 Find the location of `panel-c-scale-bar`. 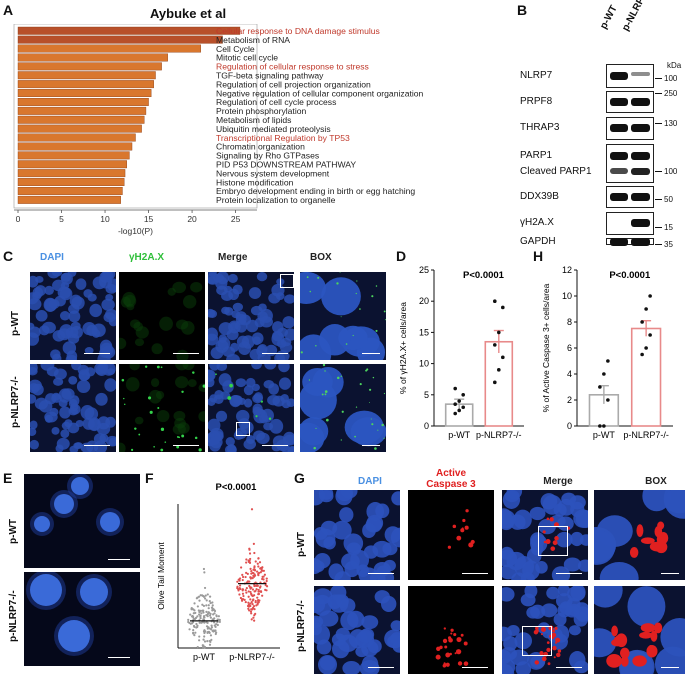

panel-c-scale-bar is located at coordinates (186, 353).